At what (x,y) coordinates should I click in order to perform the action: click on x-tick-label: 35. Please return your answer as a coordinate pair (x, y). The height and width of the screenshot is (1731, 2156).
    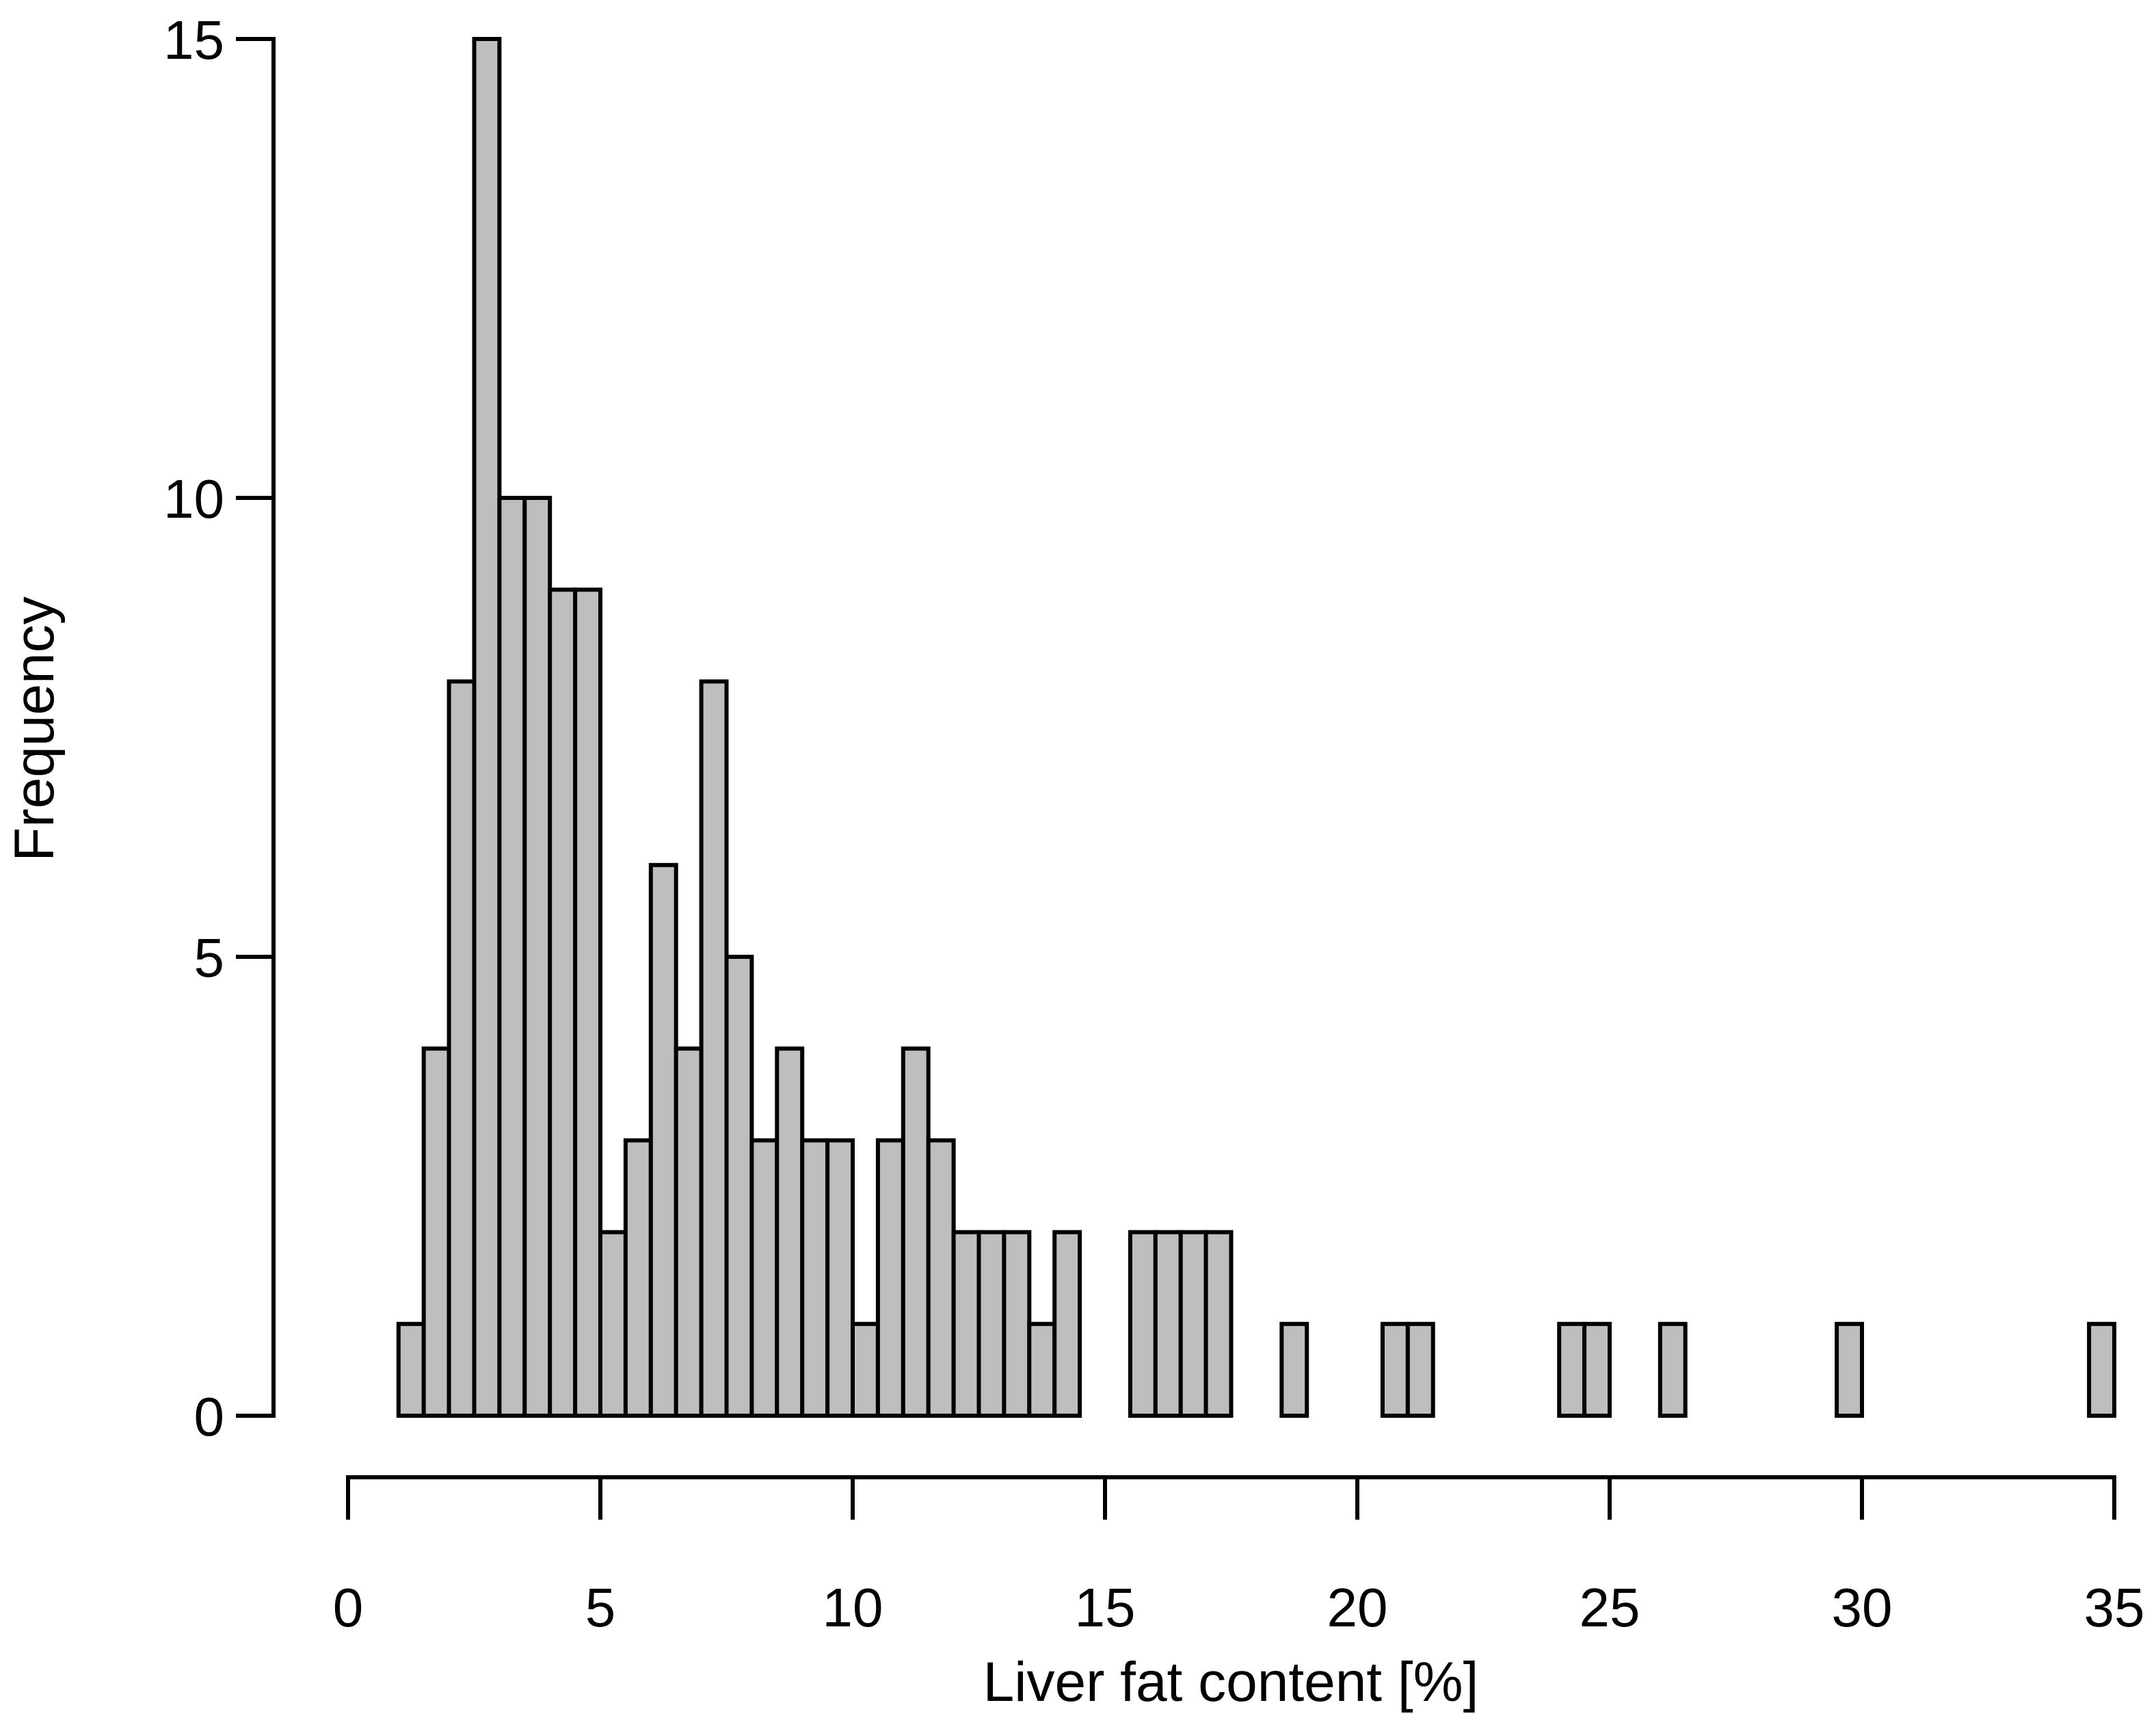
    Looking at the image, I should click on (2114, 1607).